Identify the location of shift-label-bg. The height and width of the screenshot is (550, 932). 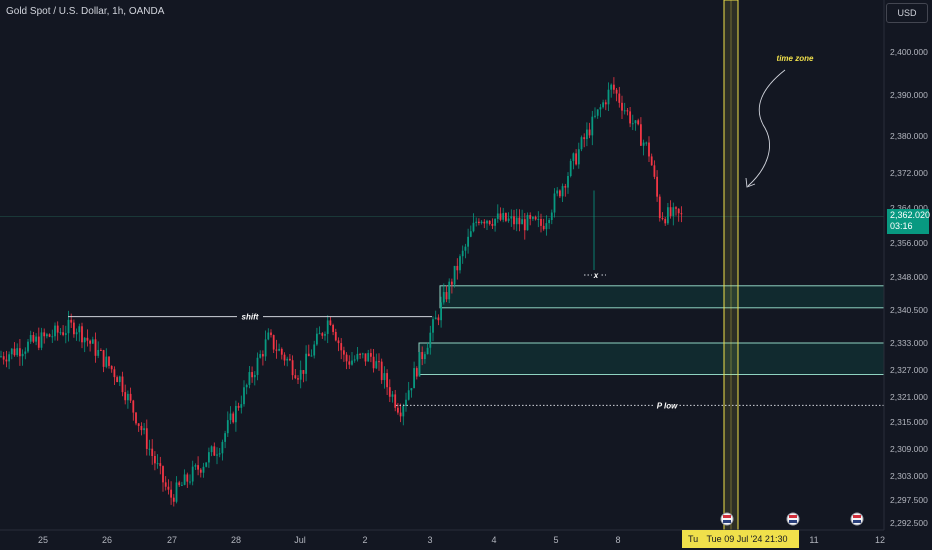
(250, 317).